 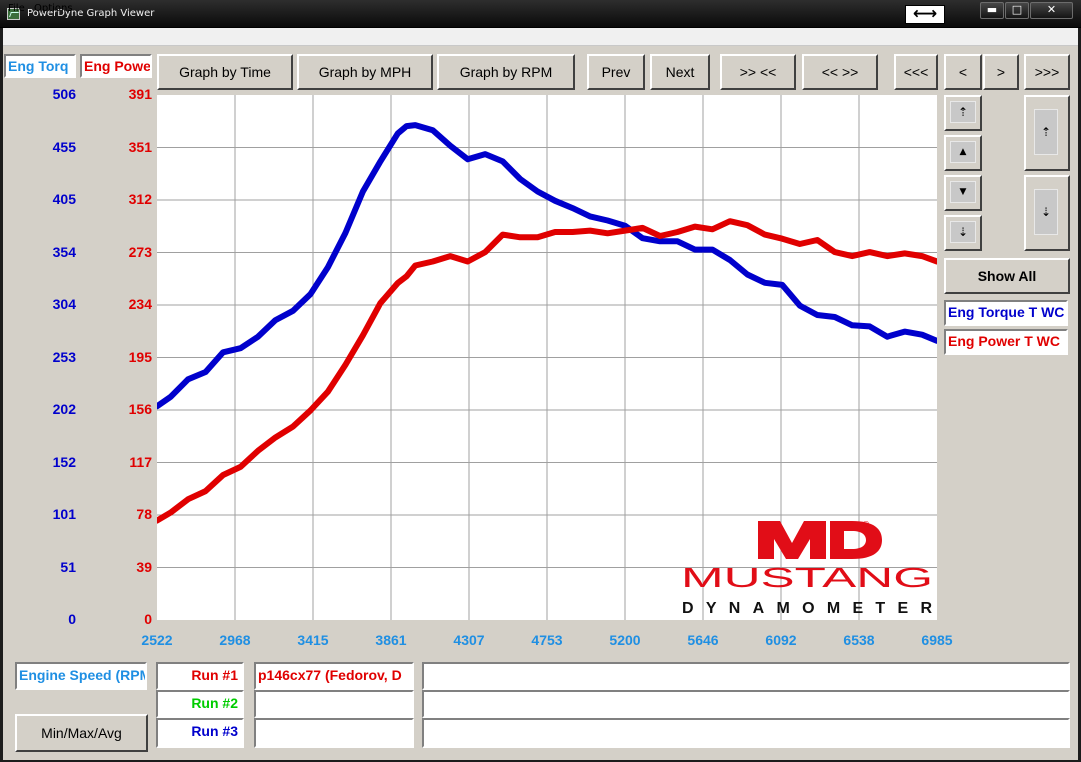 What do you see at coordinates (1006, 342) in the screenshot?
I see `legend-power: Eng Power T WC` at bounding box center [1006, 342].